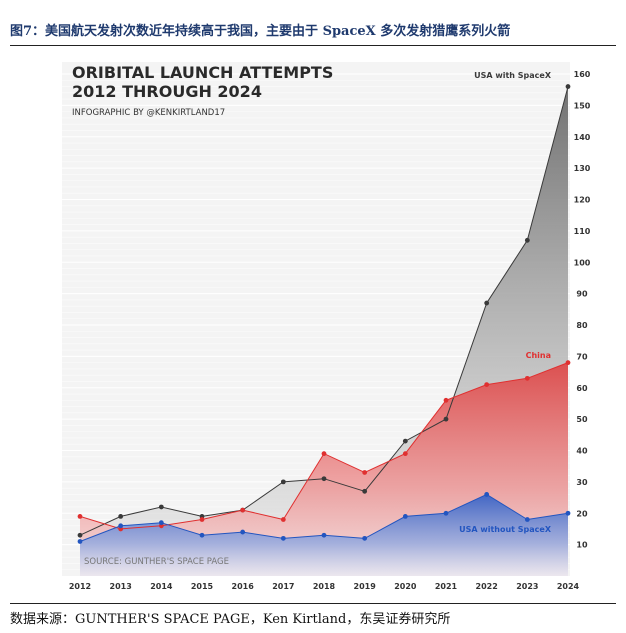  I want to click on y-tick-label: 140, so click(582, 137).